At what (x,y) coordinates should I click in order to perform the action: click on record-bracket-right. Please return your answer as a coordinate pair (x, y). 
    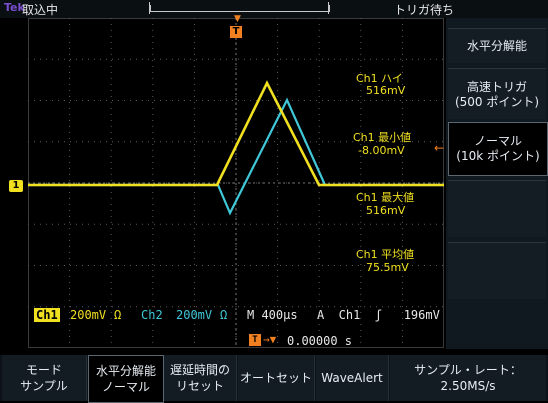
    Looking at the image, I should click on (328, 8).